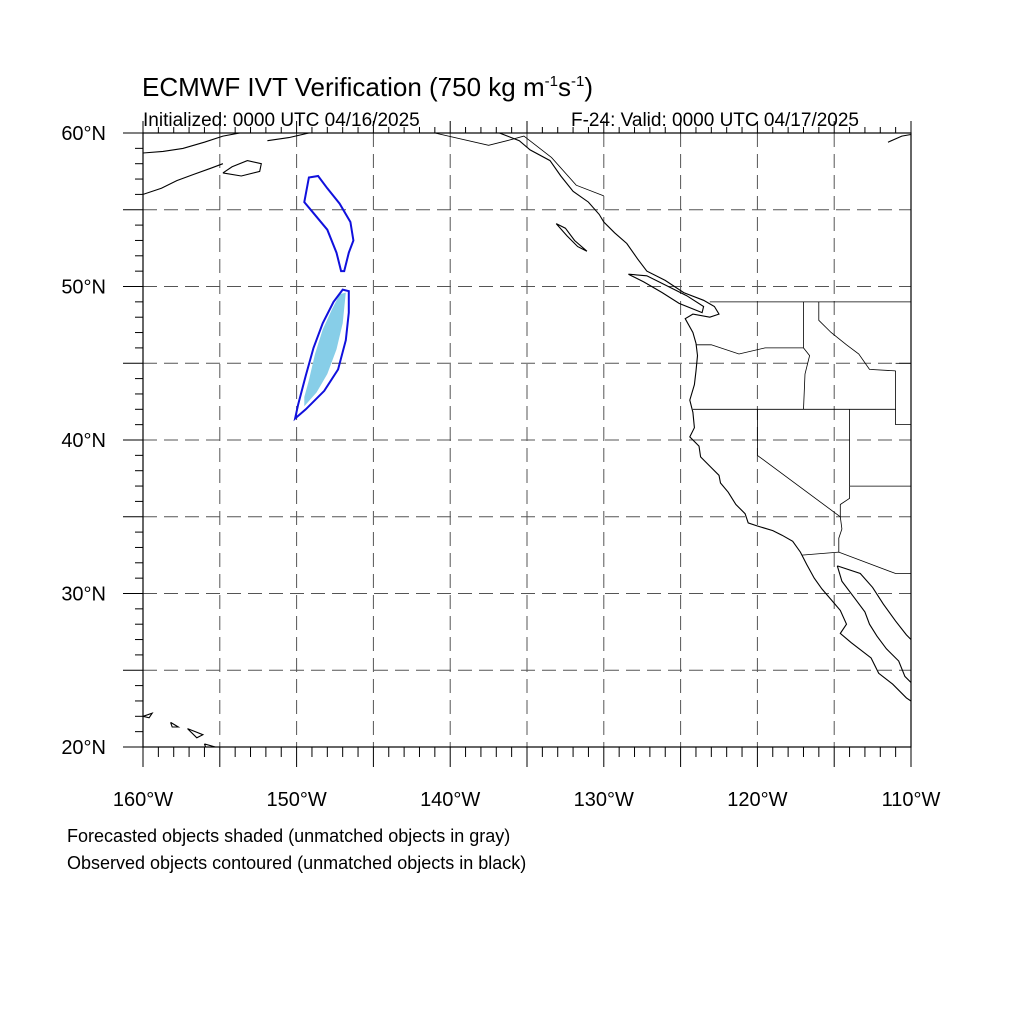  Describe the element at coordinates (143, 800) in the screenshot. I see `lon-label: 160°W` at that location.